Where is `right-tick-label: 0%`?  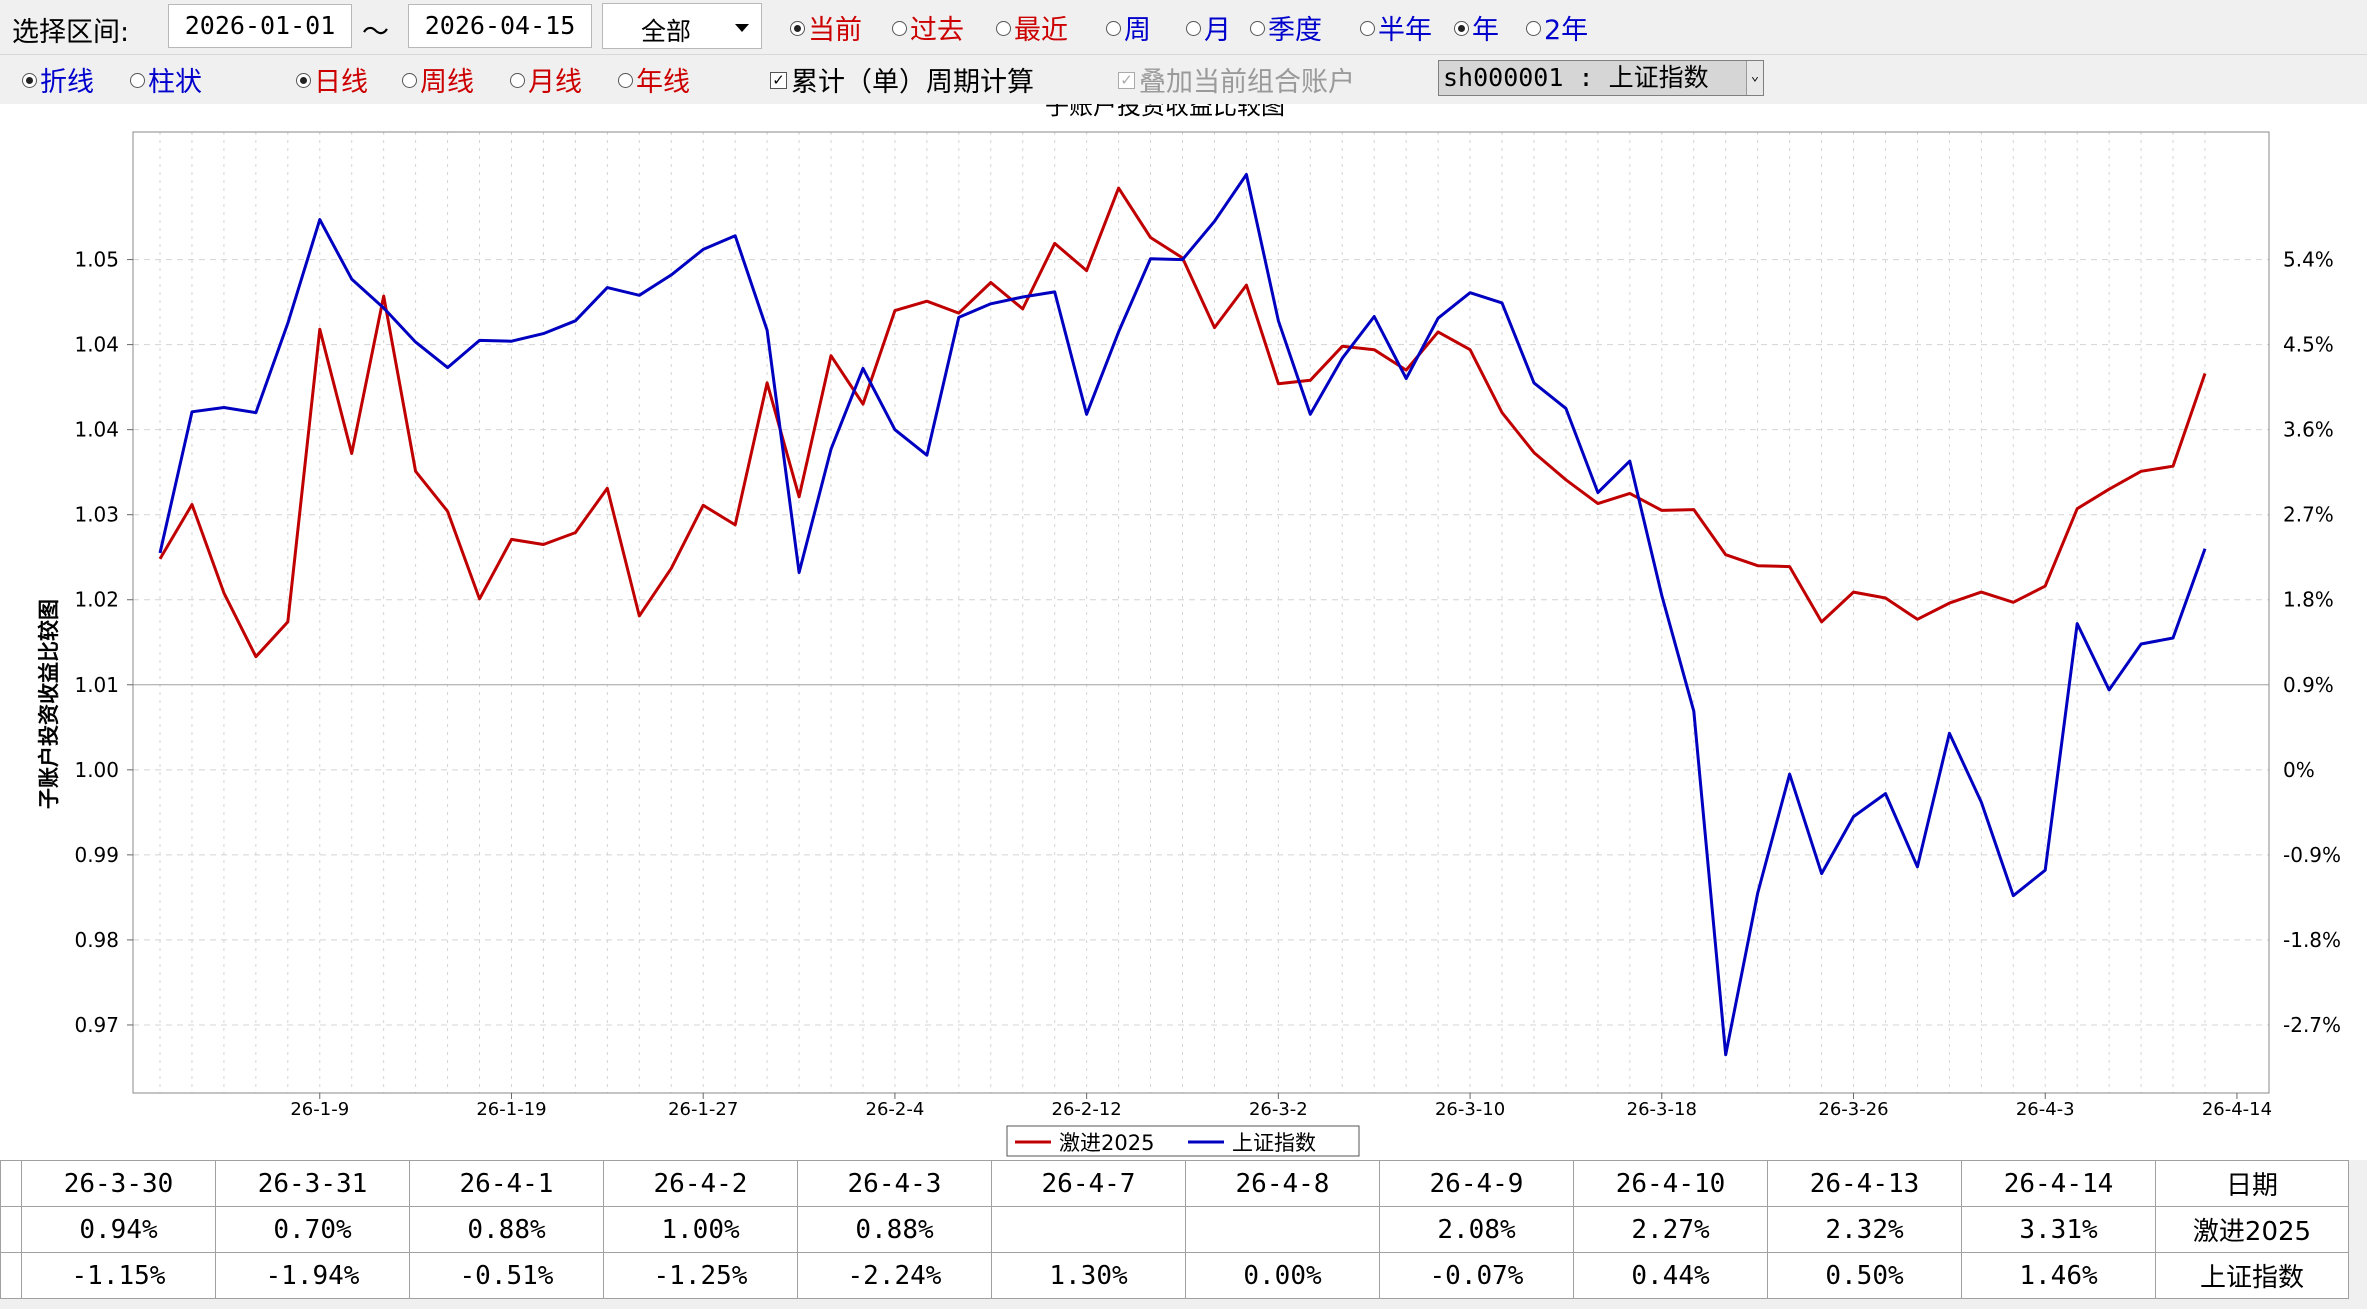
right-tick-label: 0% is located at coordinates (2299, 770).